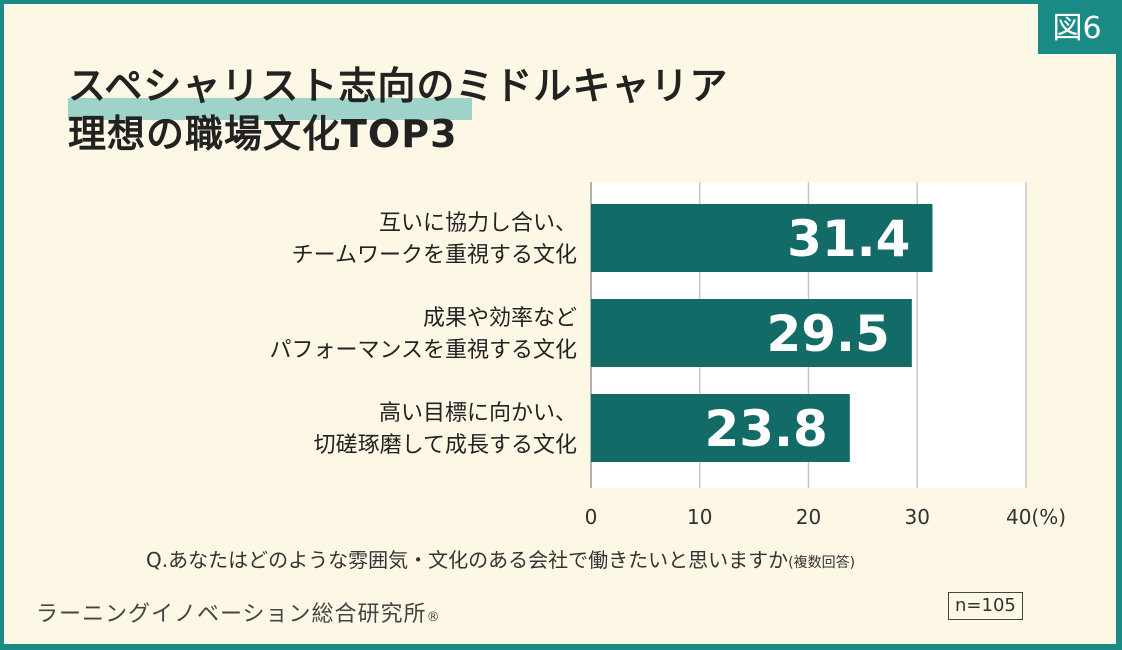  I want to click on source-name: ラーニングイノベーション総合研究所, so click(231, 614).